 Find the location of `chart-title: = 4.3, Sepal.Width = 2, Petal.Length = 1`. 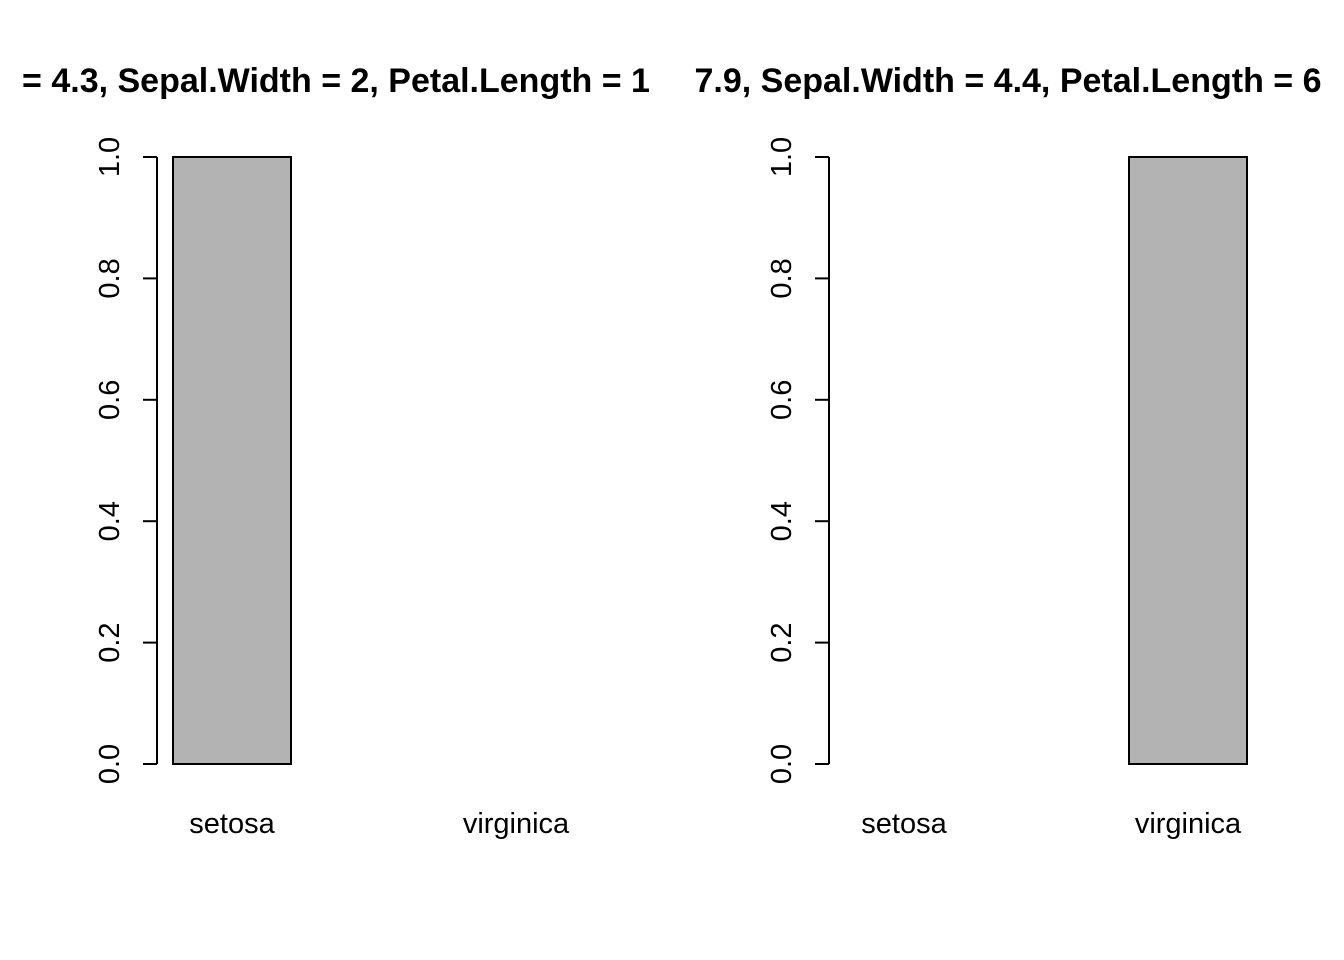

chart-title: = 4.3, Sepal.Width = 2, Petal.Length = 1 is located at coordinates (336, 81).